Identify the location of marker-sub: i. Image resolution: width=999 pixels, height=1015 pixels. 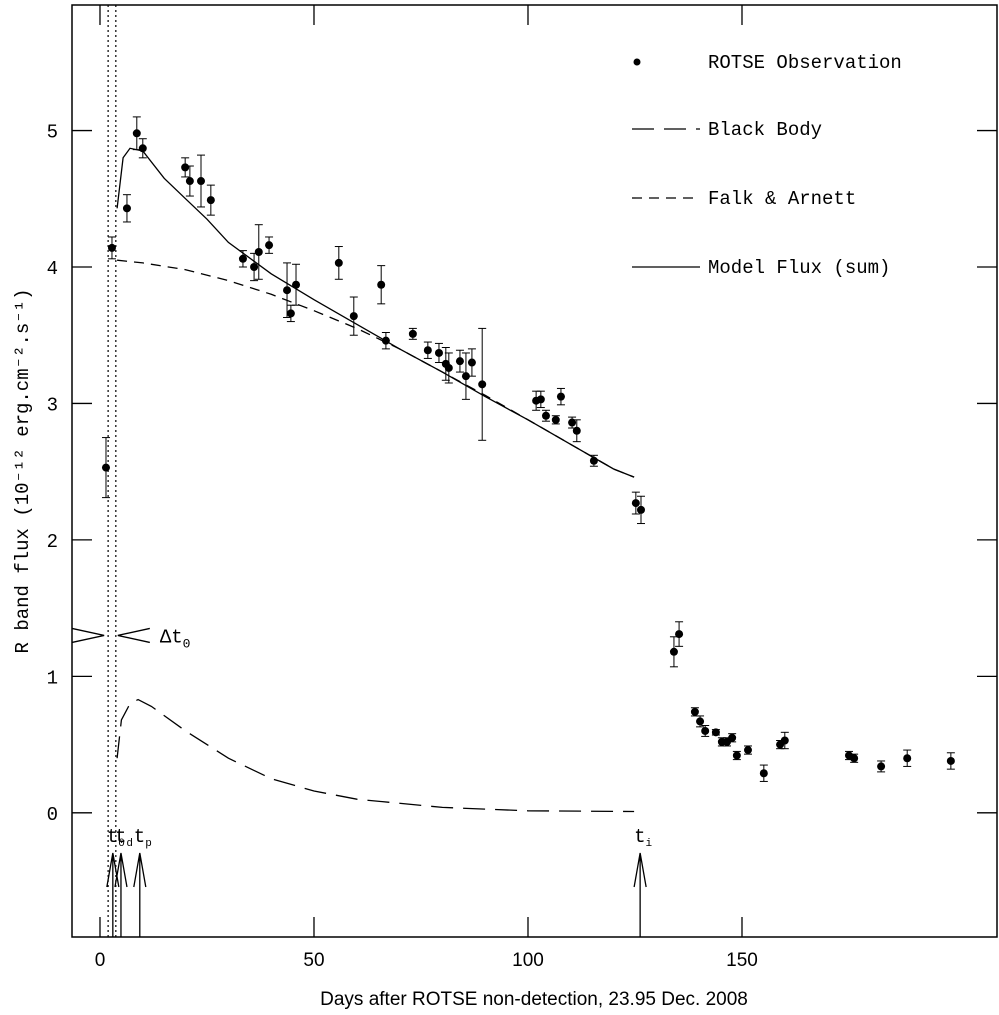
(649, 844).